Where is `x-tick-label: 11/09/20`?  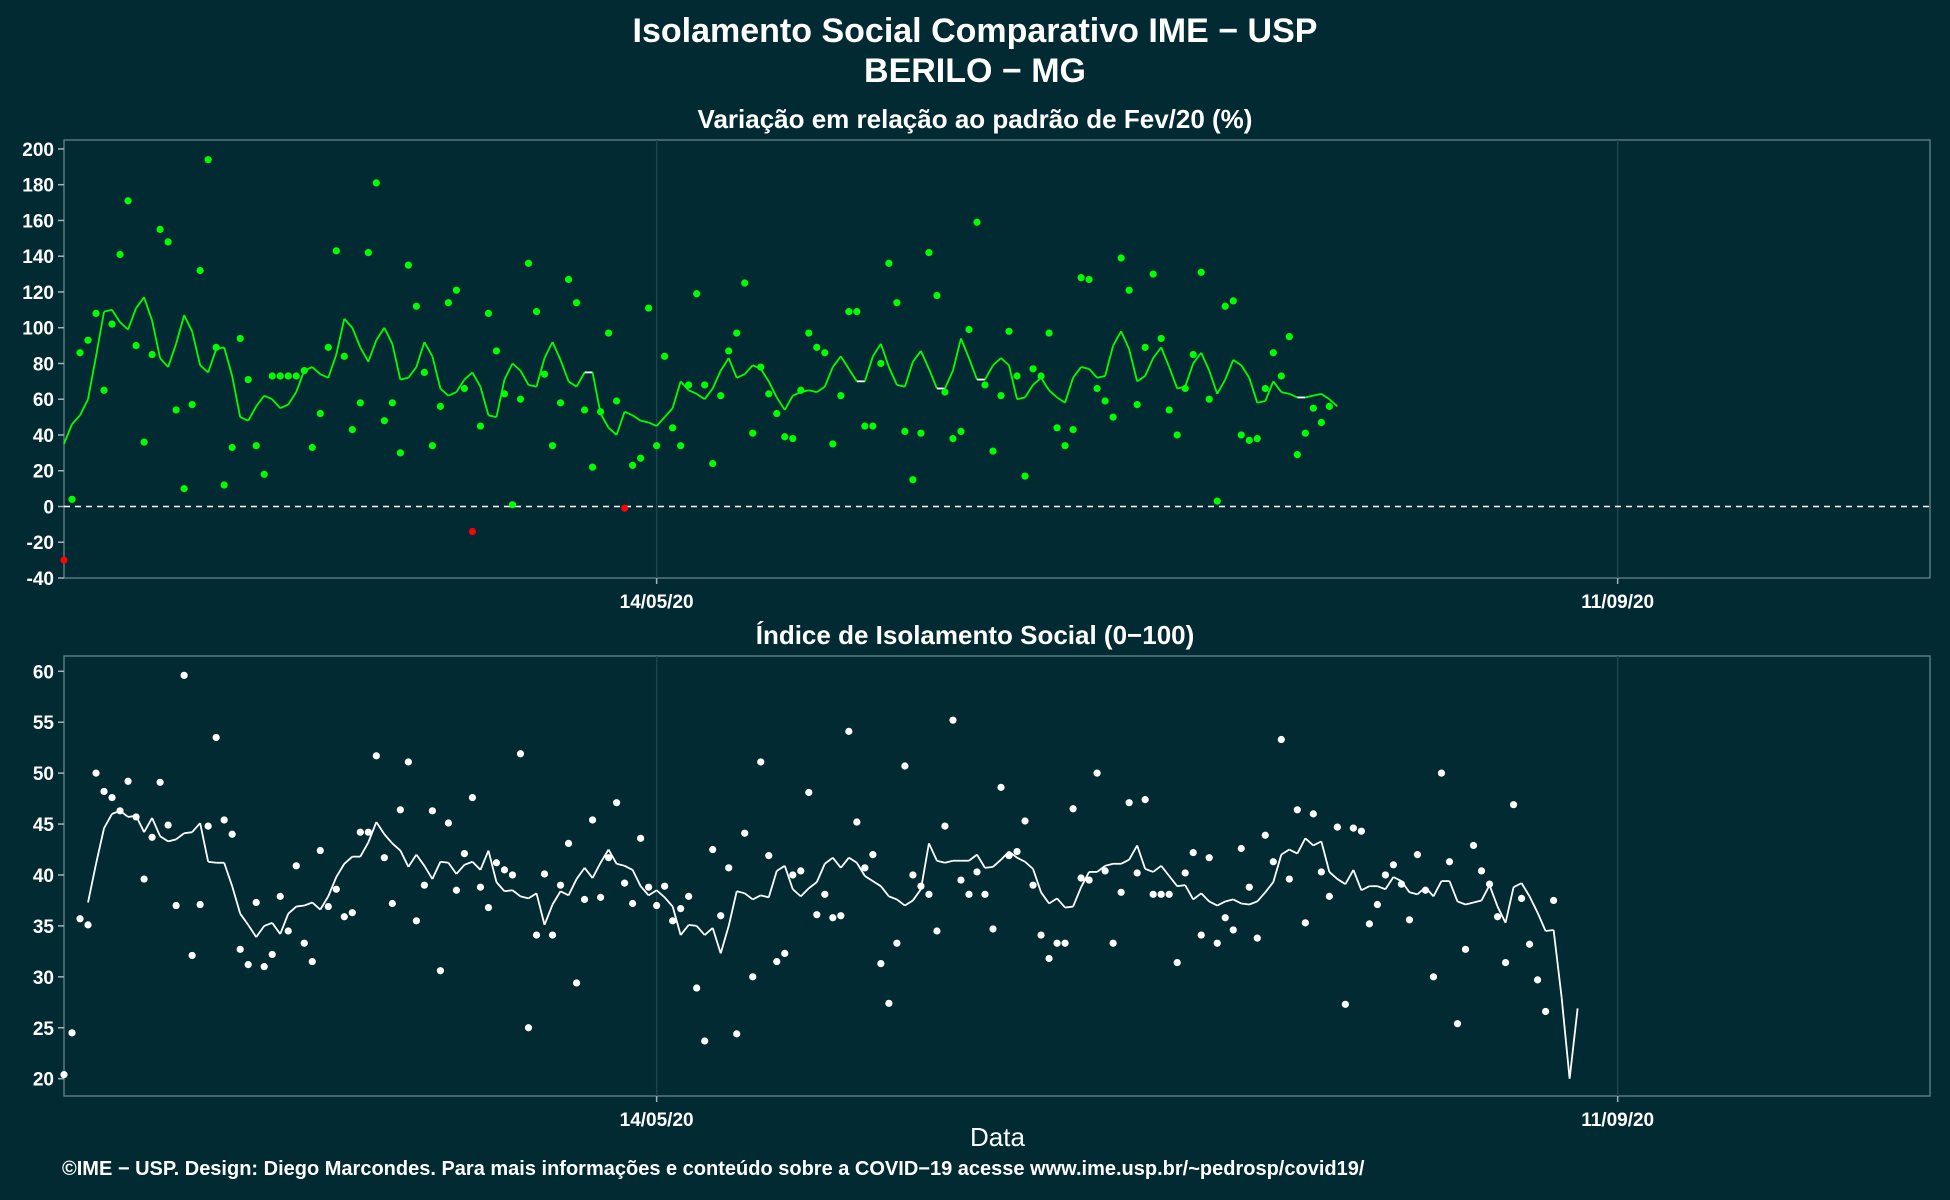 x-tick-label: 11/09/20 is located at coordinates (1617, 1120).